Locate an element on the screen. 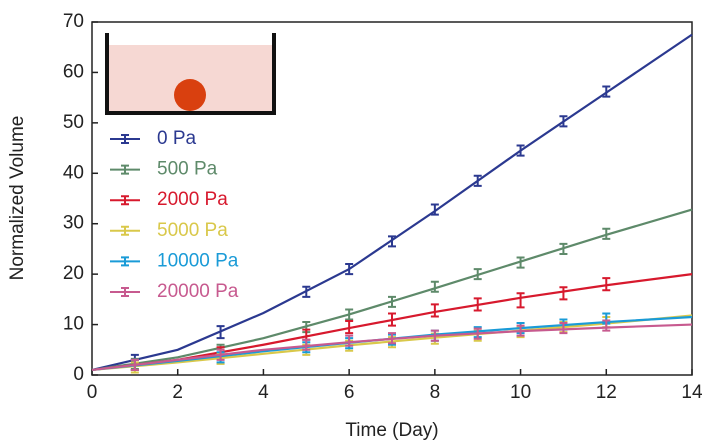  x-tick-label: 4 is located at coordinates (263, 392).